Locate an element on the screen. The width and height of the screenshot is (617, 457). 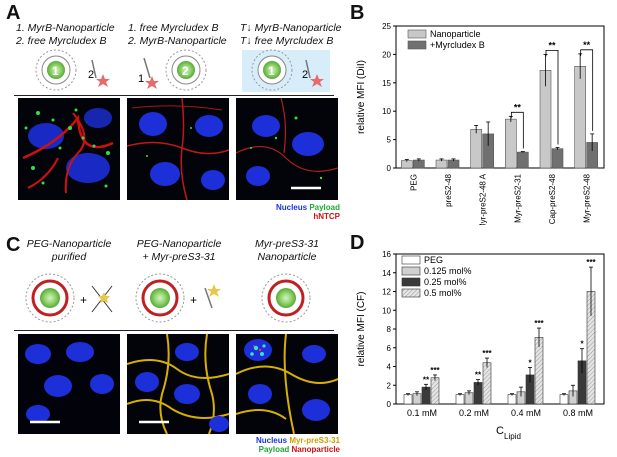
legend-label: 0.25 mol% is located at coordinates (445, 282).